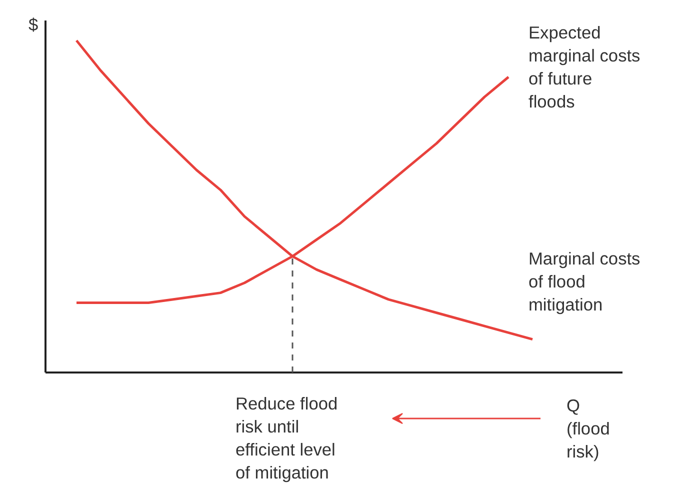  I want to click on series-label: Expected marginal costs of future floods, so click(584, 67).